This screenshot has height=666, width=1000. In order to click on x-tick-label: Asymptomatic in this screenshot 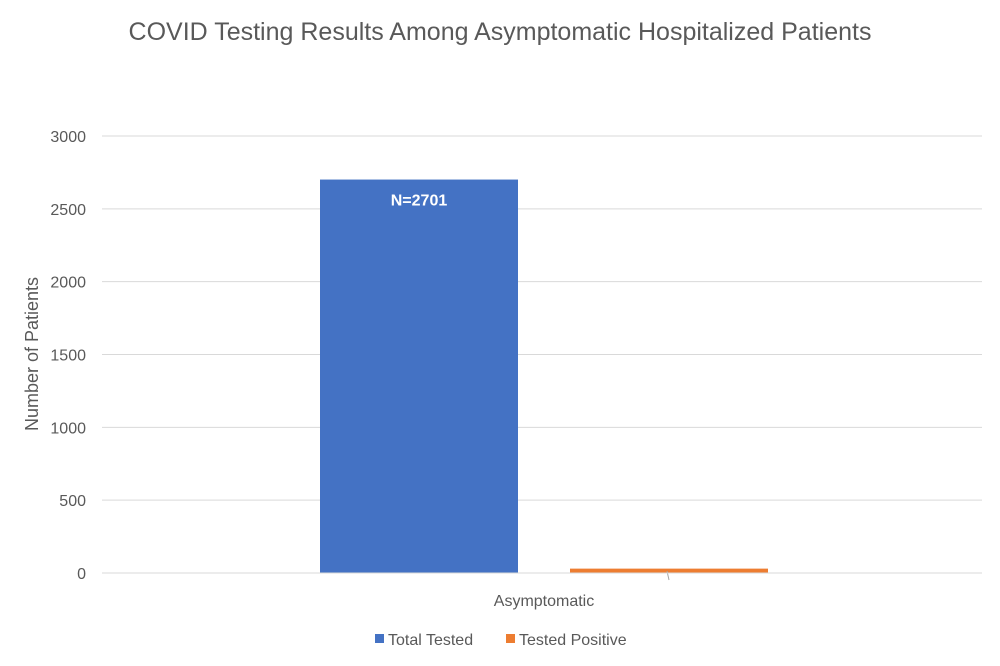, I will do `click(544, 601)`.